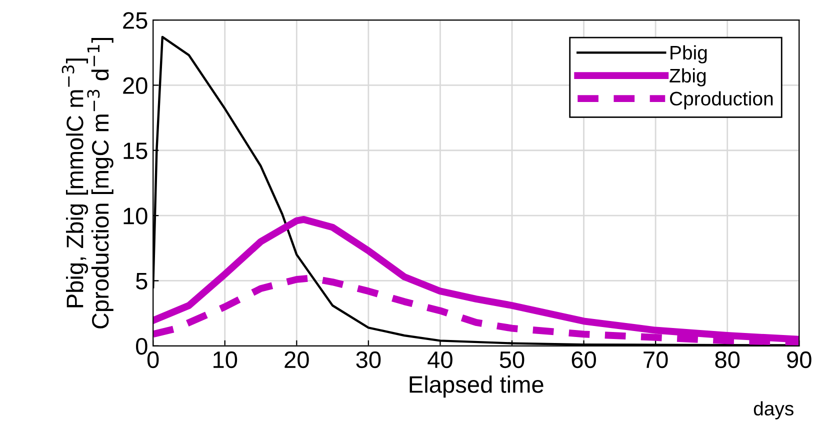 Image resolution: width=823 pixels, height=426 pixels. Describe the element at coordinates (296, 359) in the screenshot. I see `x-tick-label: 20` at that location.